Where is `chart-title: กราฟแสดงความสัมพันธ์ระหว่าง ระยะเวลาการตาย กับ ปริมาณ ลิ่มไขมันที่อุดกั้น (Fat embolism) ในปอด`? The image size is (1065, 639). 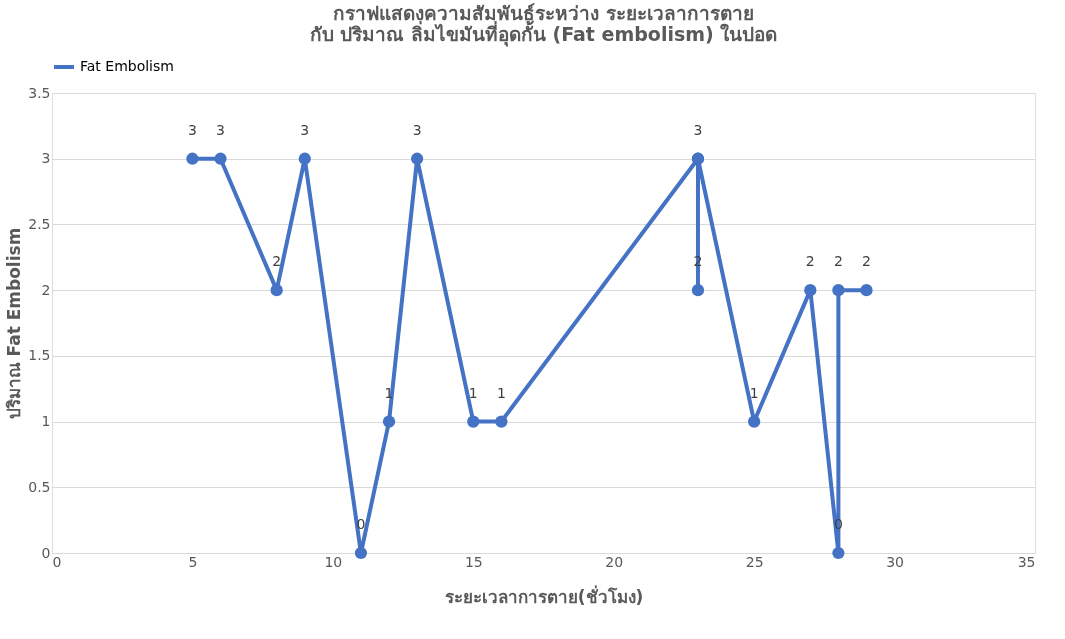
chart-title: กราฟแสดงความสัมพันธ์ระหว่าง ระยะเวลาการตาย กับ ปริมาณ ลิ่มไขมันที่อุดกั้น (Fat embolism) ในปอด is located at coordinates (543, 24).